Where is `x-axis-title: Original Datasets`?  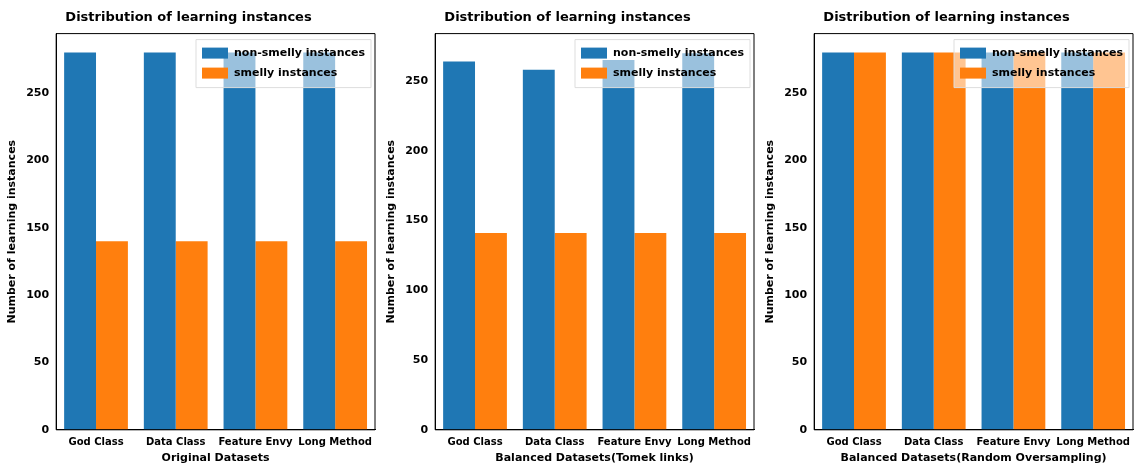
x-axis-title: Original Datasets is located at coordinates (216, 458).